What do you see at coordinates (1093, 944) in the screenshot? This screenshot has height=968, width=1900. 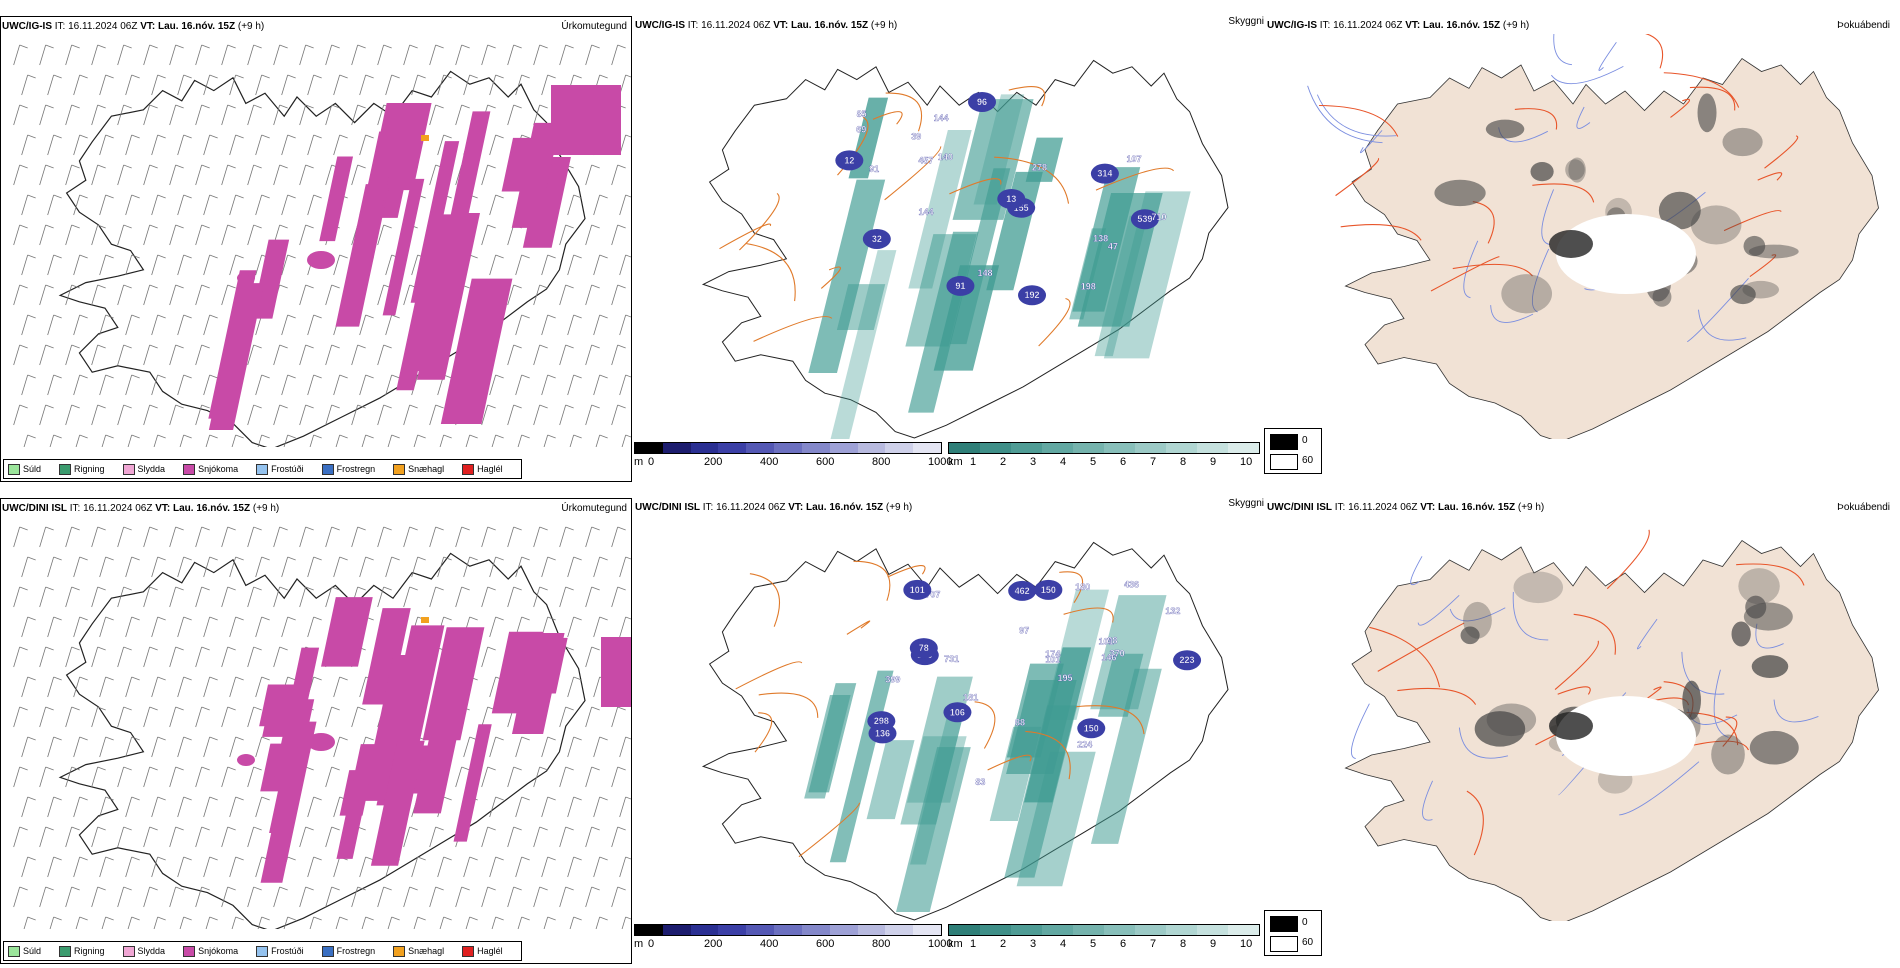 I see `colorbar-tick: 5` at bounding box center [1093, 944].